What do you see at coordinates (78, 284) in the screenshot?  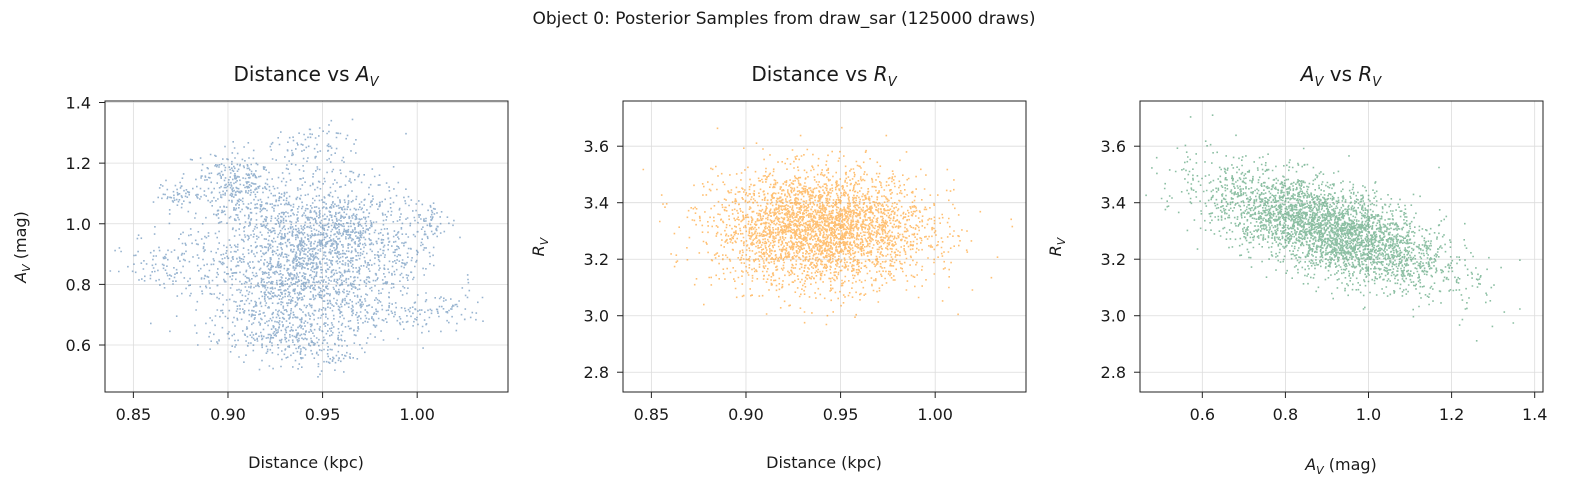 I see `y-tick-label: 0.8` at bounding box center [78, 284].